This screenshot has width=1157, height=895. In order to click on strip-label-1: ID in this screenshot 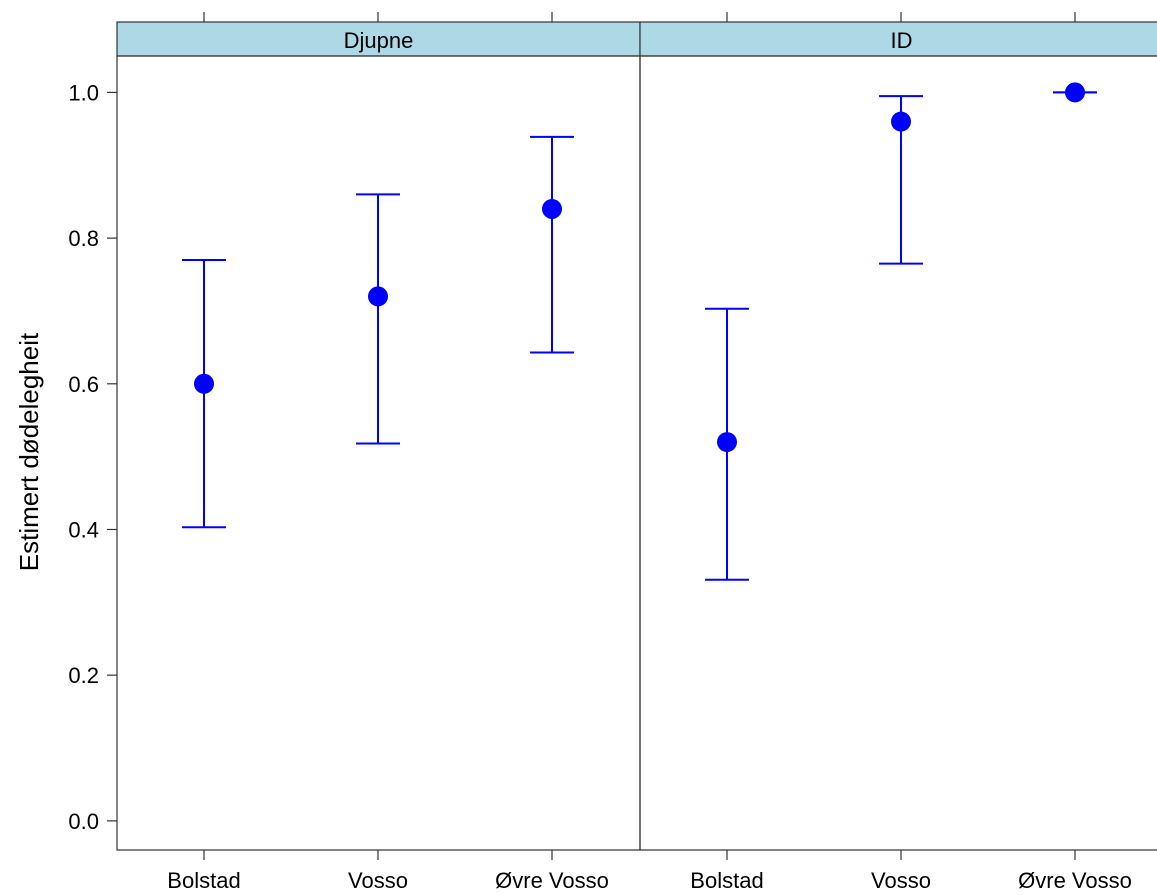, I will do `click(902, 40)`.